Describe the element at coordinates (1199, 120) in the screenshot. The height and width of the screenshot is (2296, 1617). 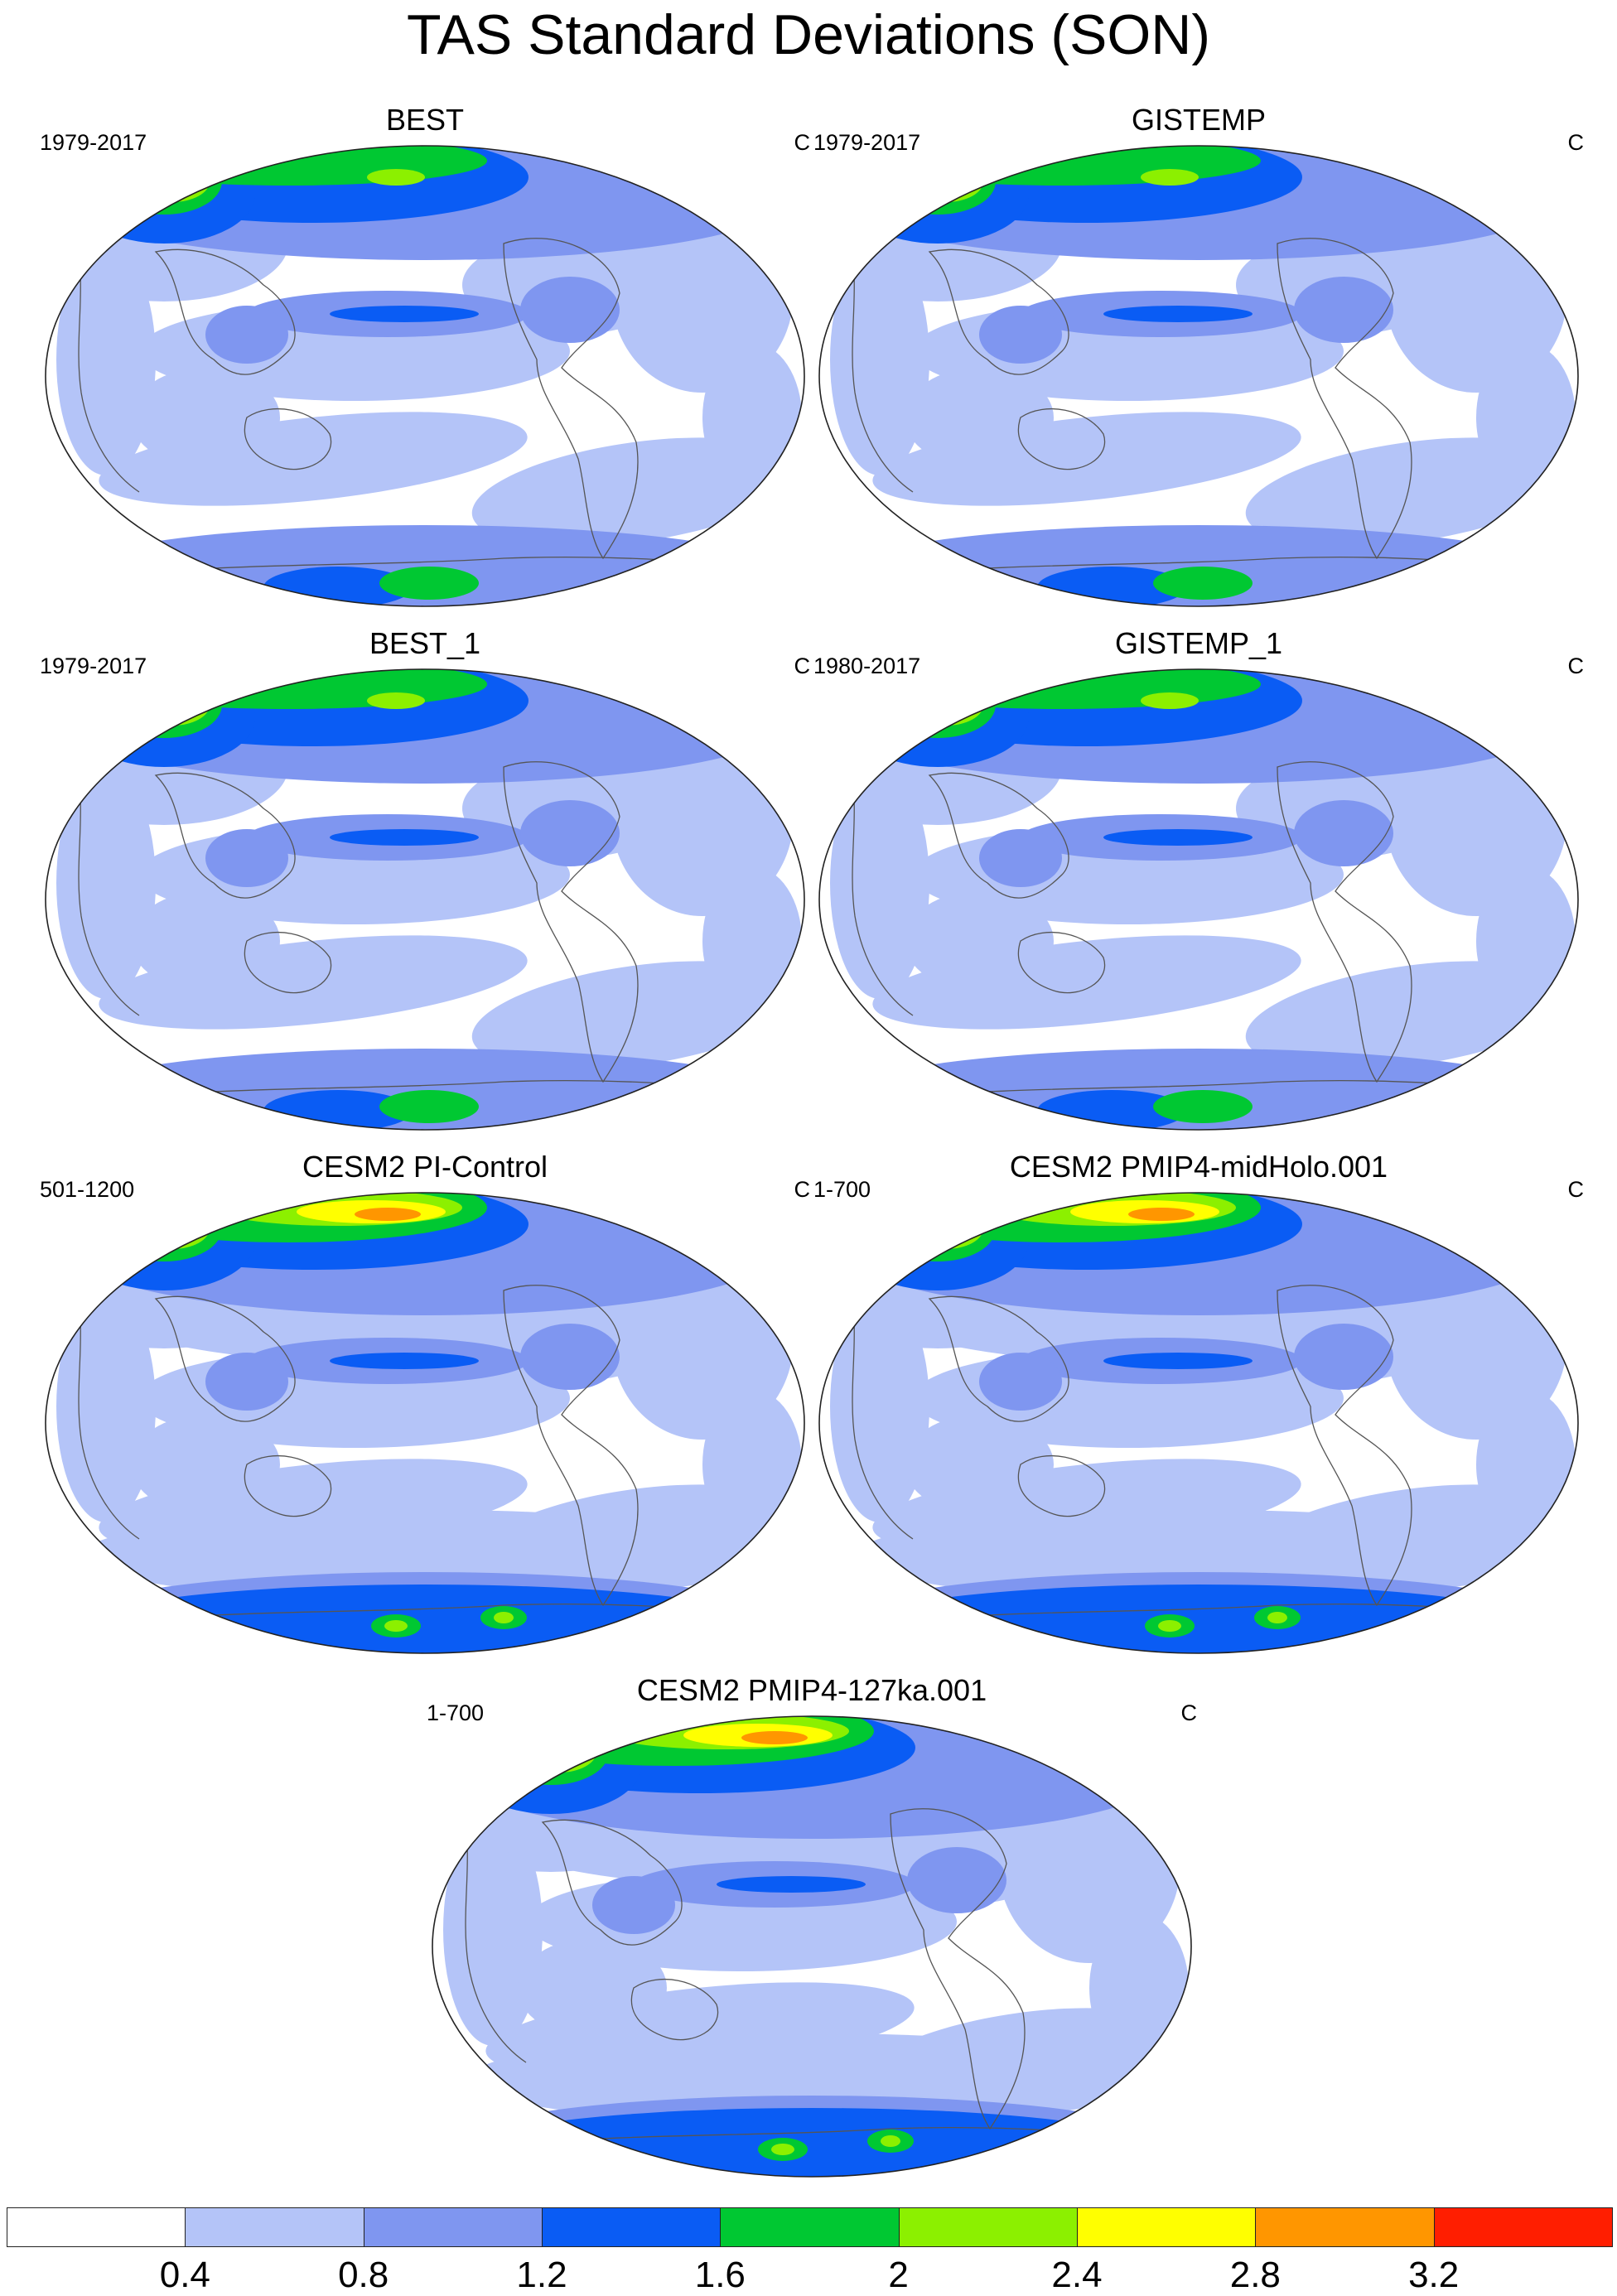
I see `panel-title: GISTEMP` at that location.